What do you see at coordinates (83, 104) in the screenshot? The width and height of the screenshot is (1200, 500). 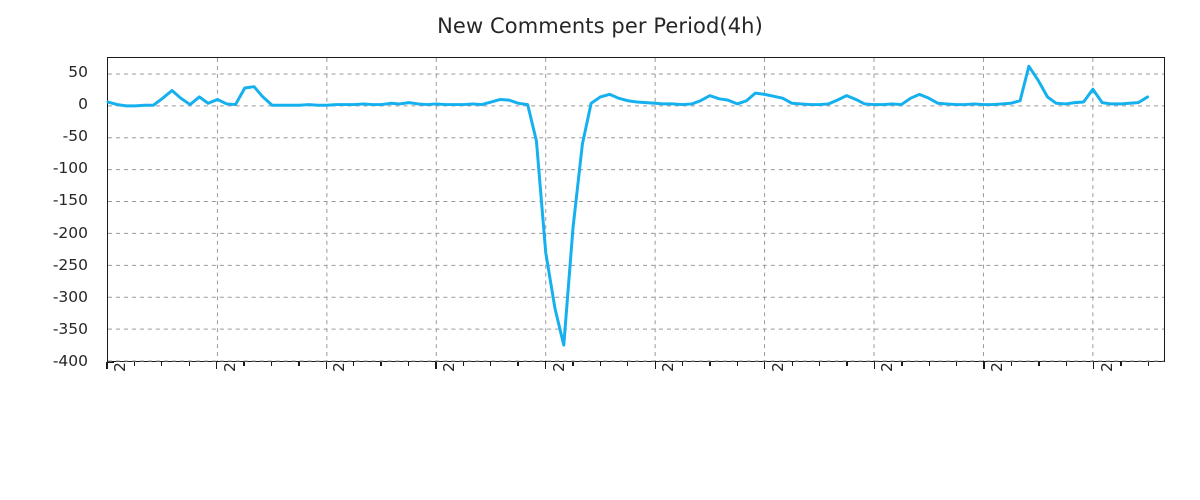 I see `y-axis-tick-label: 0` at bounding box center [83, 104].